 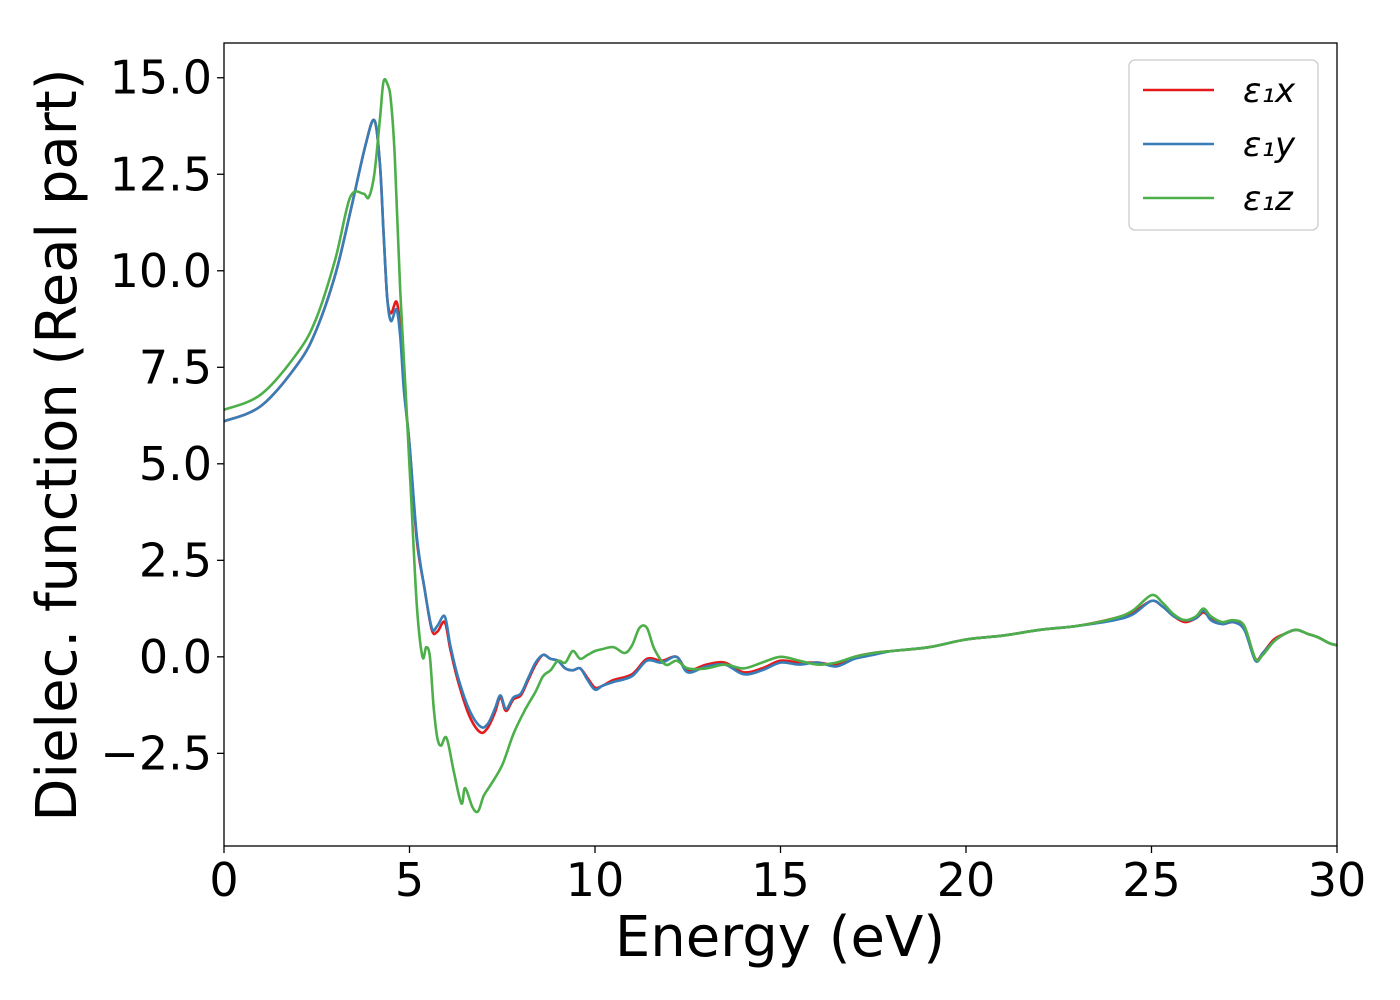 What do you see at coordinates (175, 464) in the screenshot?
I see `y-tick-label: 5.0` at bounding box center [175, 464].